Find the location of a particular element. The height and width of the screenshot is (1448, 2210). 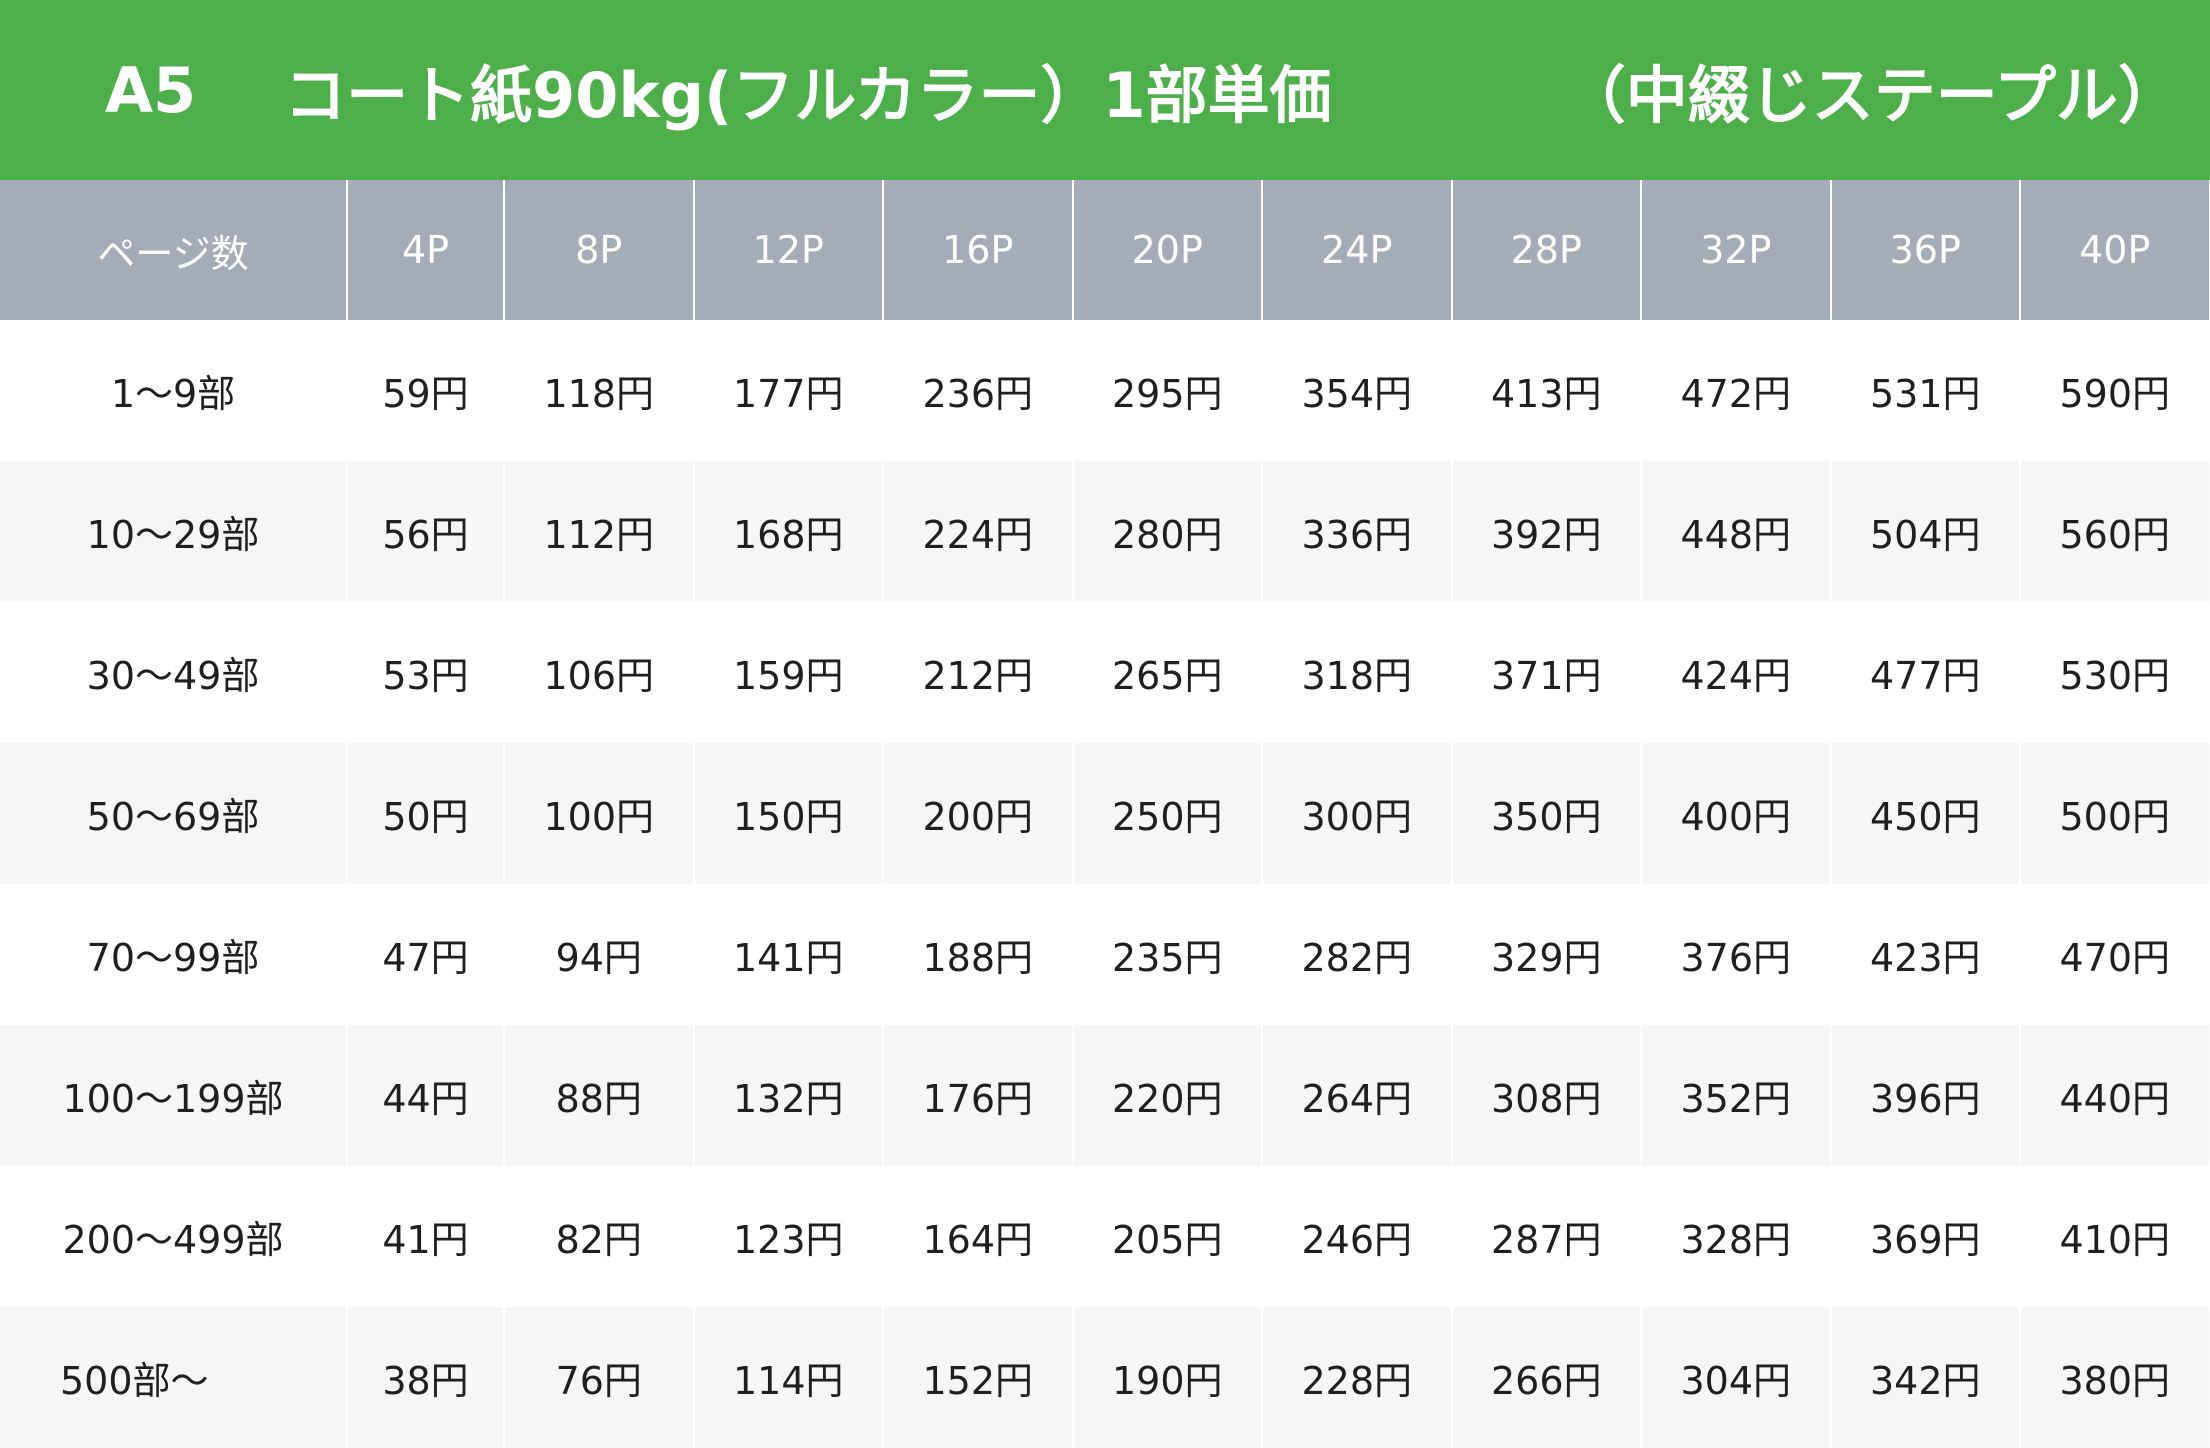

price-cell: 371円 is located at coordinates (1546, 672).